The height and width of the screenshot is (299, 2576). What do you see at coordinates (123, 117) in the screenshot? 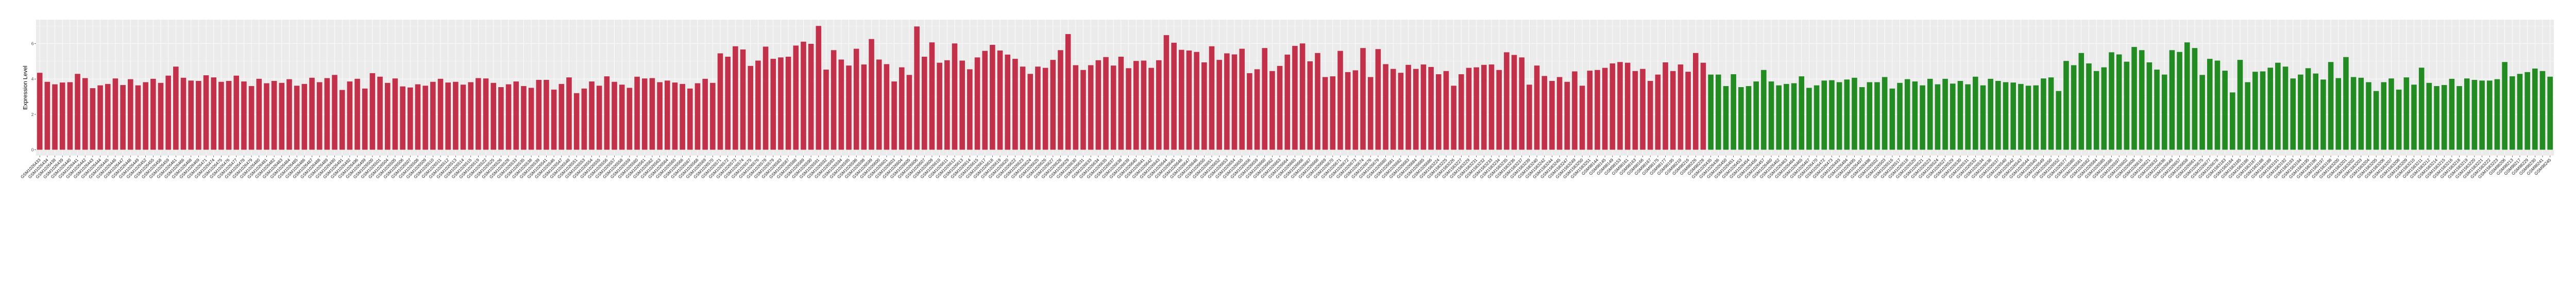
I see `bar-GSM1026447` at bounding box center [123, 117].